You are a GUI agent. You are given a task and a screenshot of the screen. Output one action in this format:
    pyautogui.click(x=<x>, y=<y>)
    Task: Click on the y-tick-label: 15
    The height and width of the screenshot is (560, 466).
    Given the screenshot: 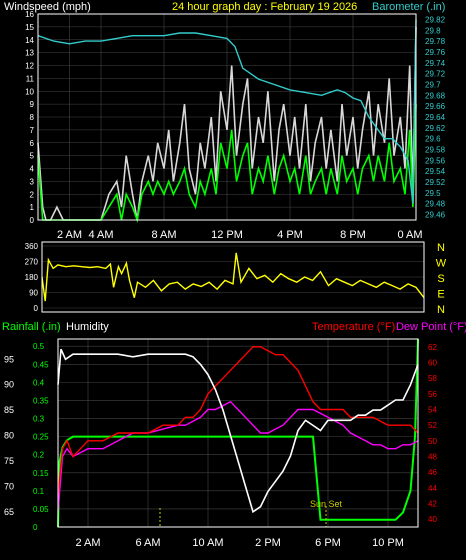 What is the action you would take?
    pyautogui.click(x=29, y=27)
    